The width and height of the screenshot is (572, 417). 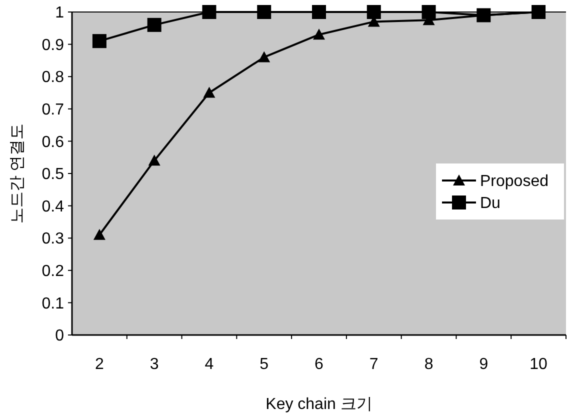 I want to click on y-tick-label: 0.5, so click(x=53, y=175).